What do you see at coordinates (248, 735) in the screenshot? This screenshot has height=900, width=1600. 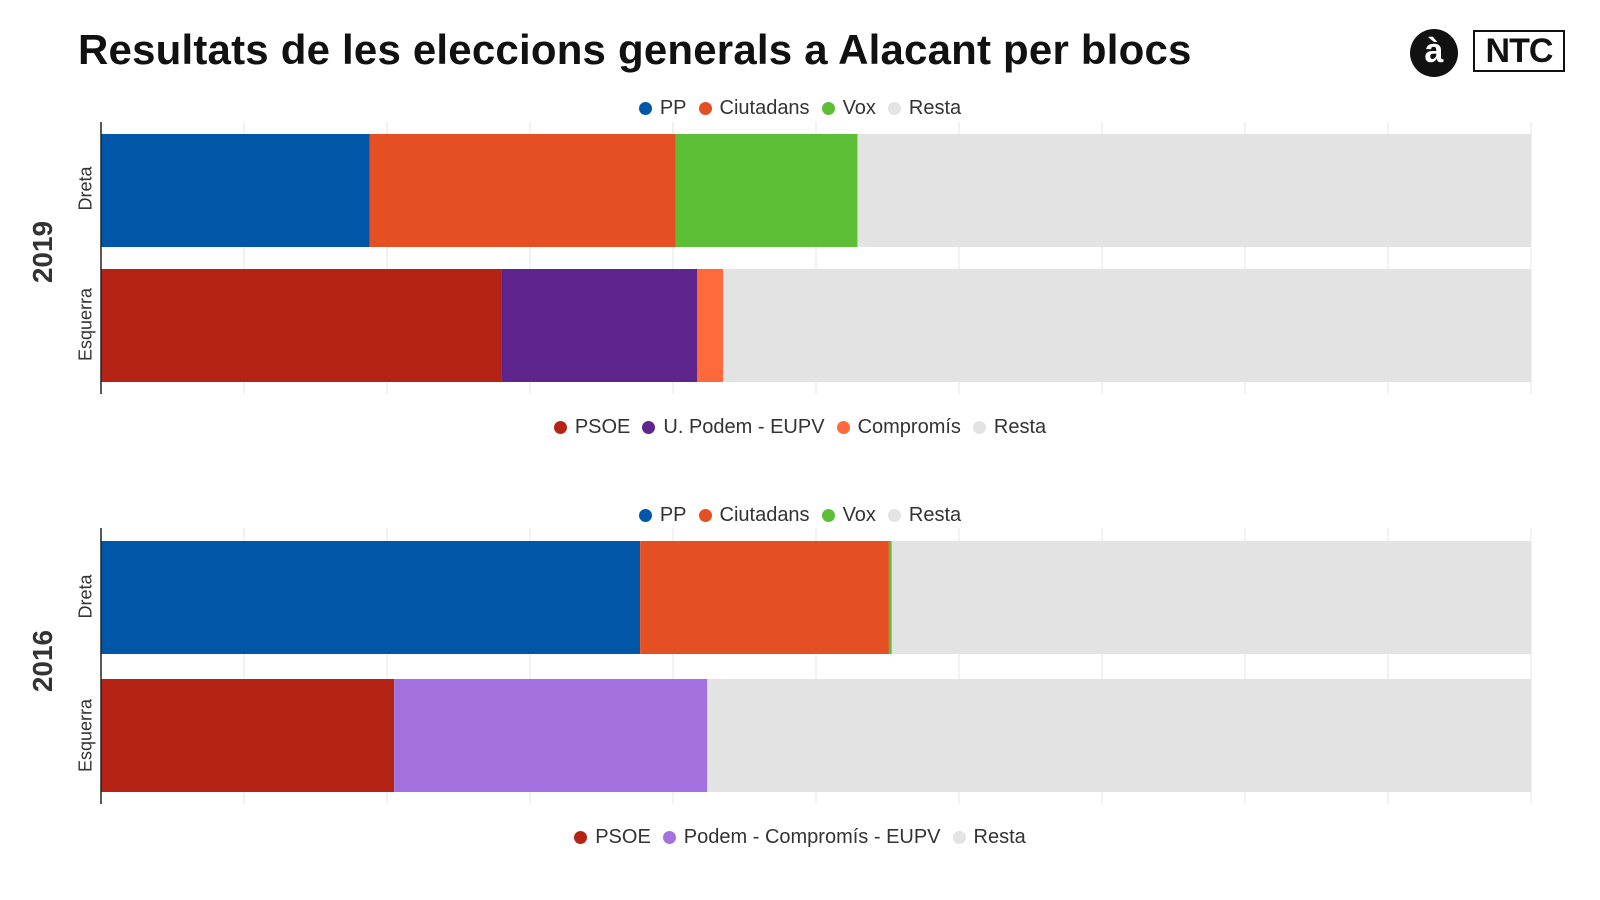 I see `bar-segment-2016-esquerra-psoe` at bounding box center [248, 735].